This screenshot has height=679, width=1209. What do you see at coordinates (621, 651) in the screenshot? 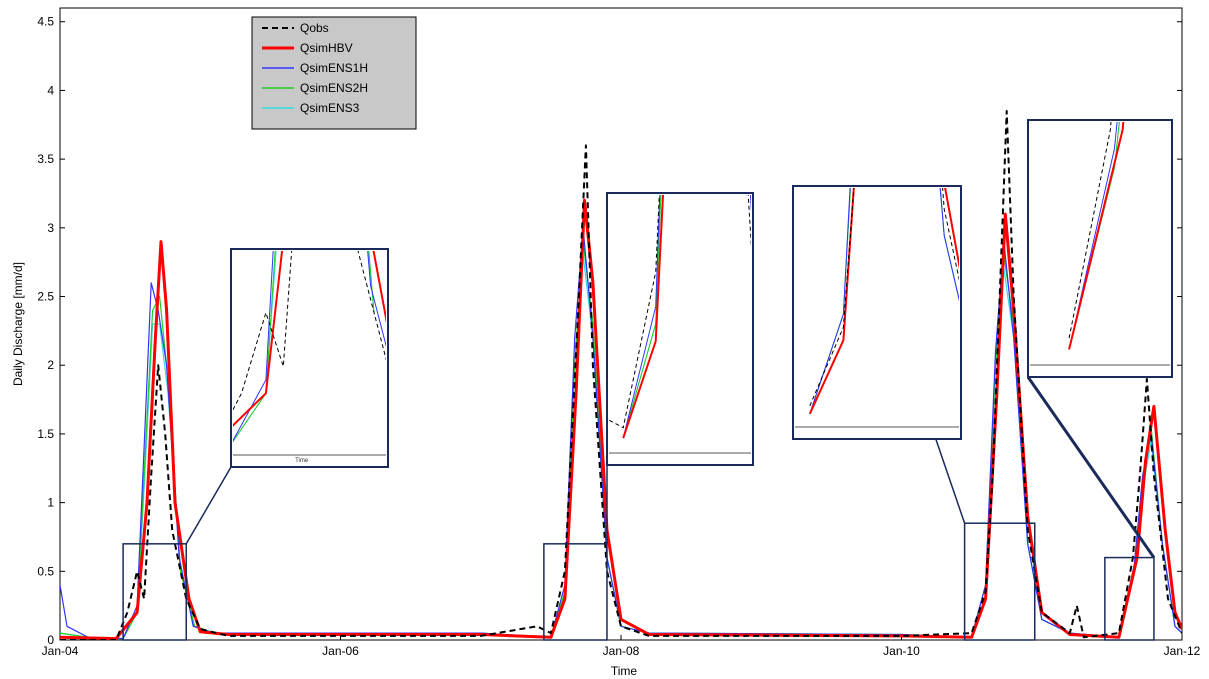
I see `x-tick-label: Jan-08` at bounding box center [621, 651].